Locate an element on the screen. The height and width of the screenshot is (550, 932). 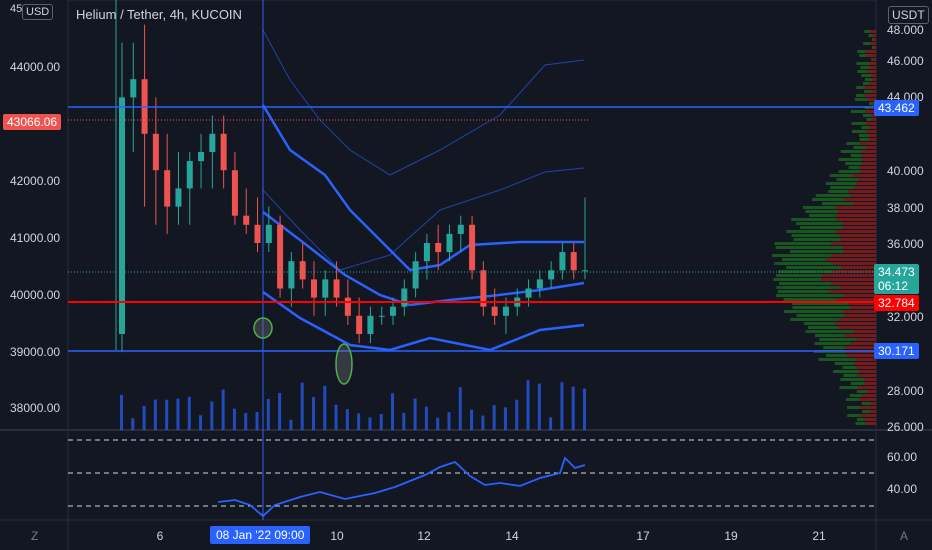
volume-profile is located at coordinates (824, 227).